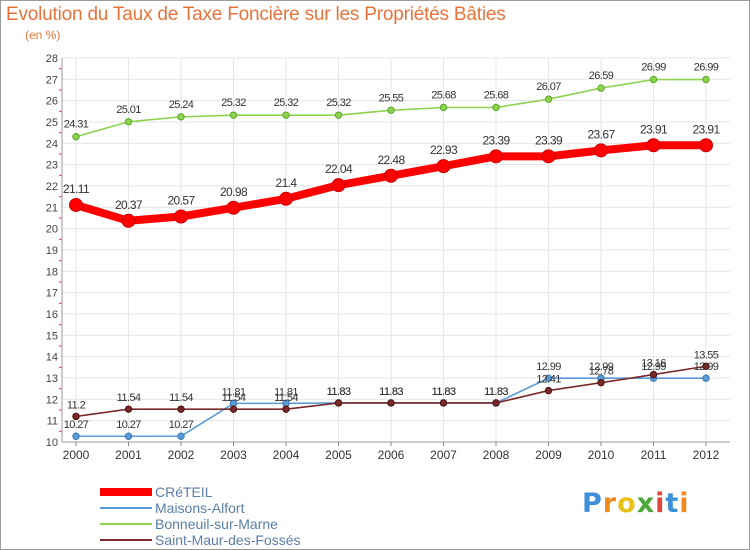 This screenshot has height=550, width=750. Describe the element at coordinates (126, 540) in the screenshot. I see `legend-swatch-saint-maur` at that location.